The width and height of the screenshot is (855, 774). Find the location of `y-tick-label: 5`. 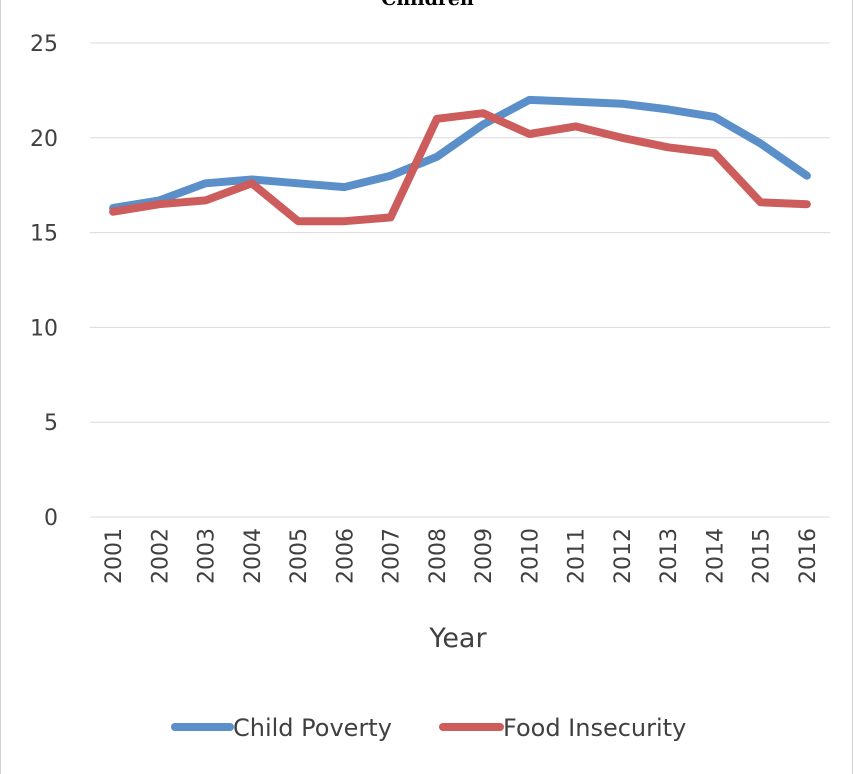

y-tick-label: 5 is located at coordinates (51, 423).